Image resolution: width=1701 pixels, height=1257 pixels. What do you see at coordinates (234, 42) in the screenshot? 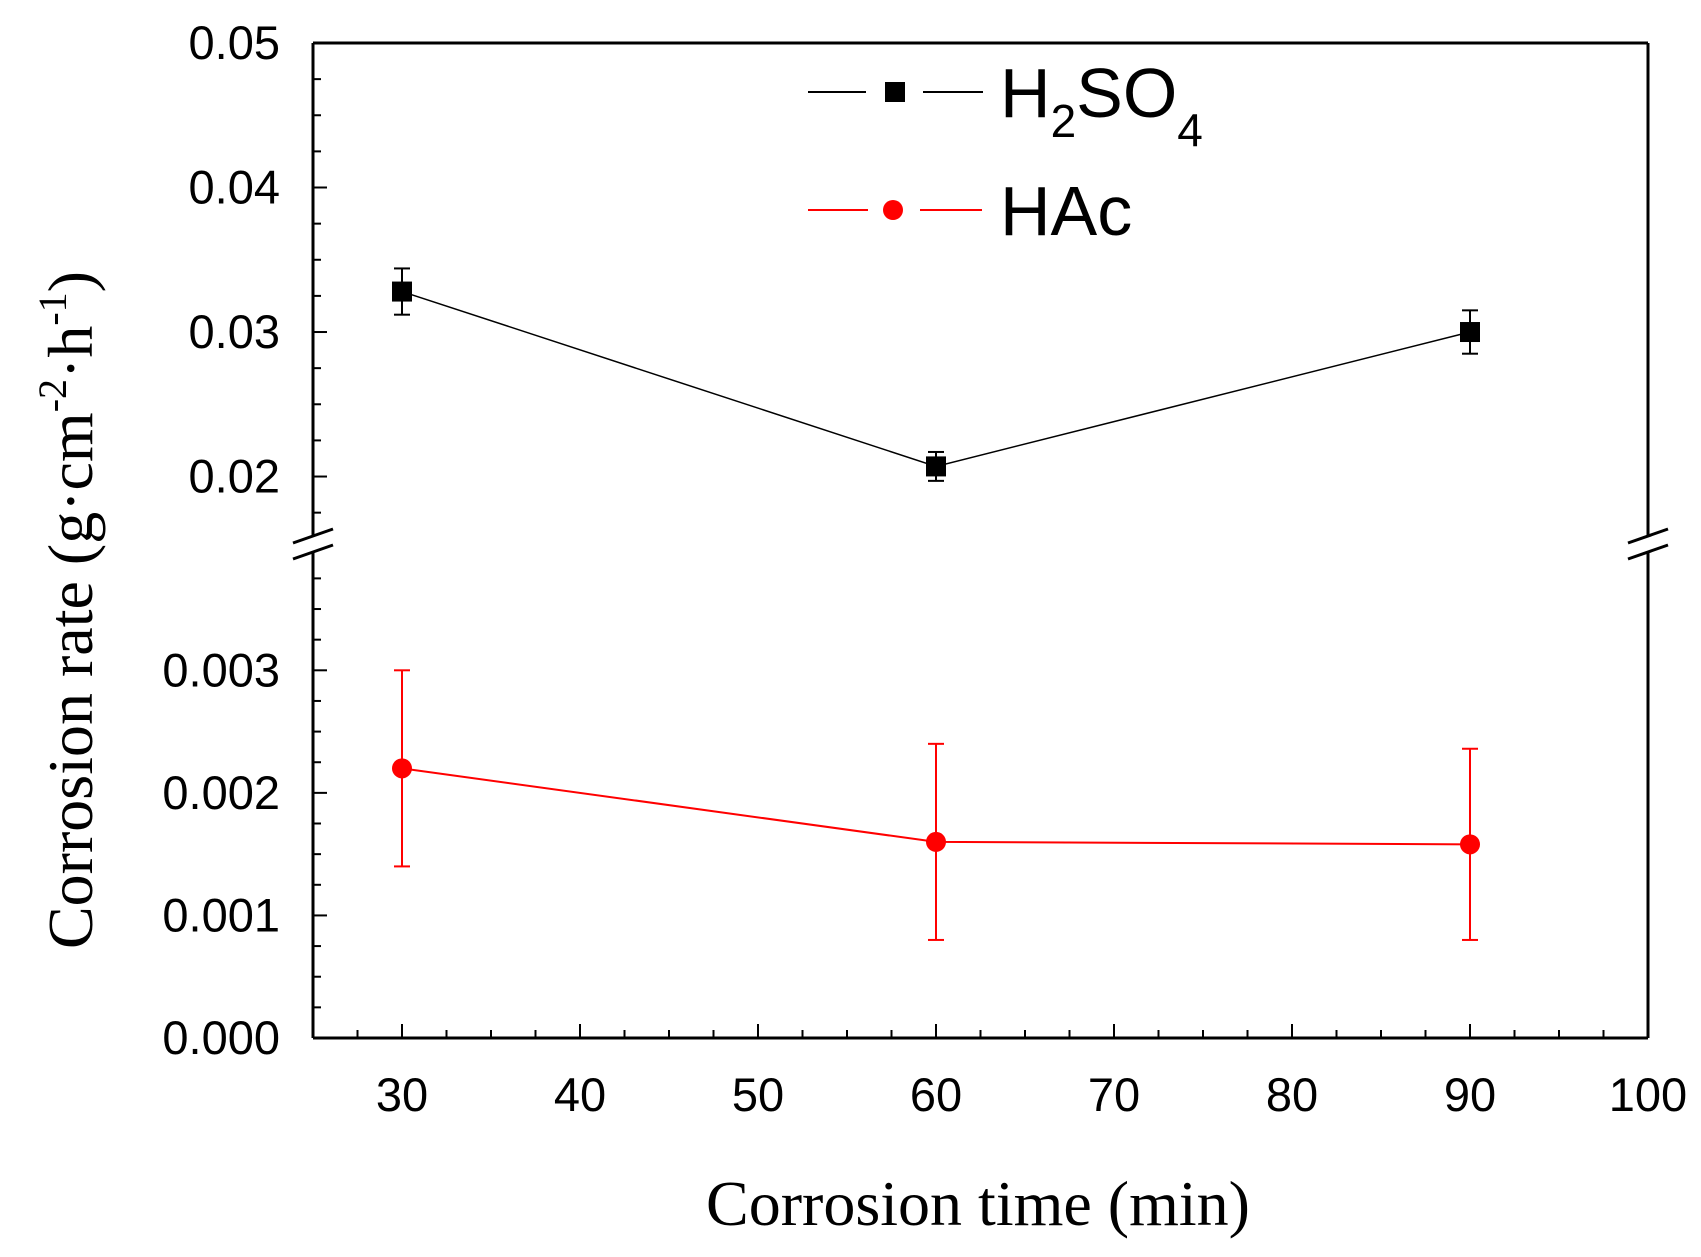
I see `y-upper-tick-label: 0.05` at bounding box center [234, 42].